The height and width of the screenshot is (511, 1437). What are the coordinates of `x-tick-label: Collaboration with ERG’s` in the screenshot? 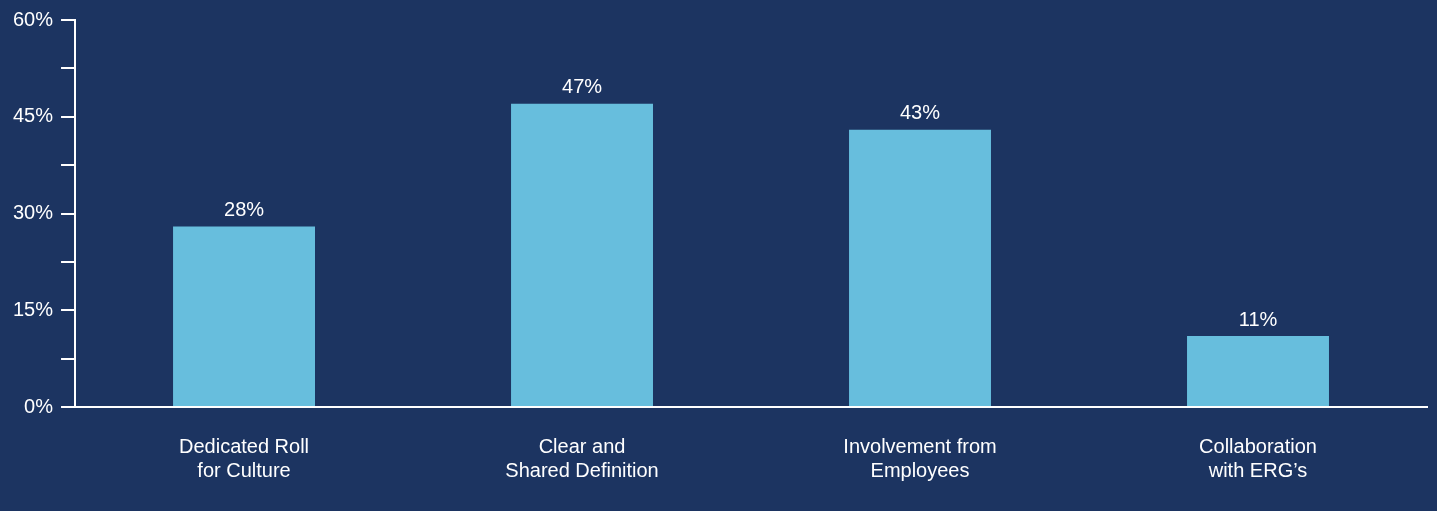 It's located at (1258, 457).